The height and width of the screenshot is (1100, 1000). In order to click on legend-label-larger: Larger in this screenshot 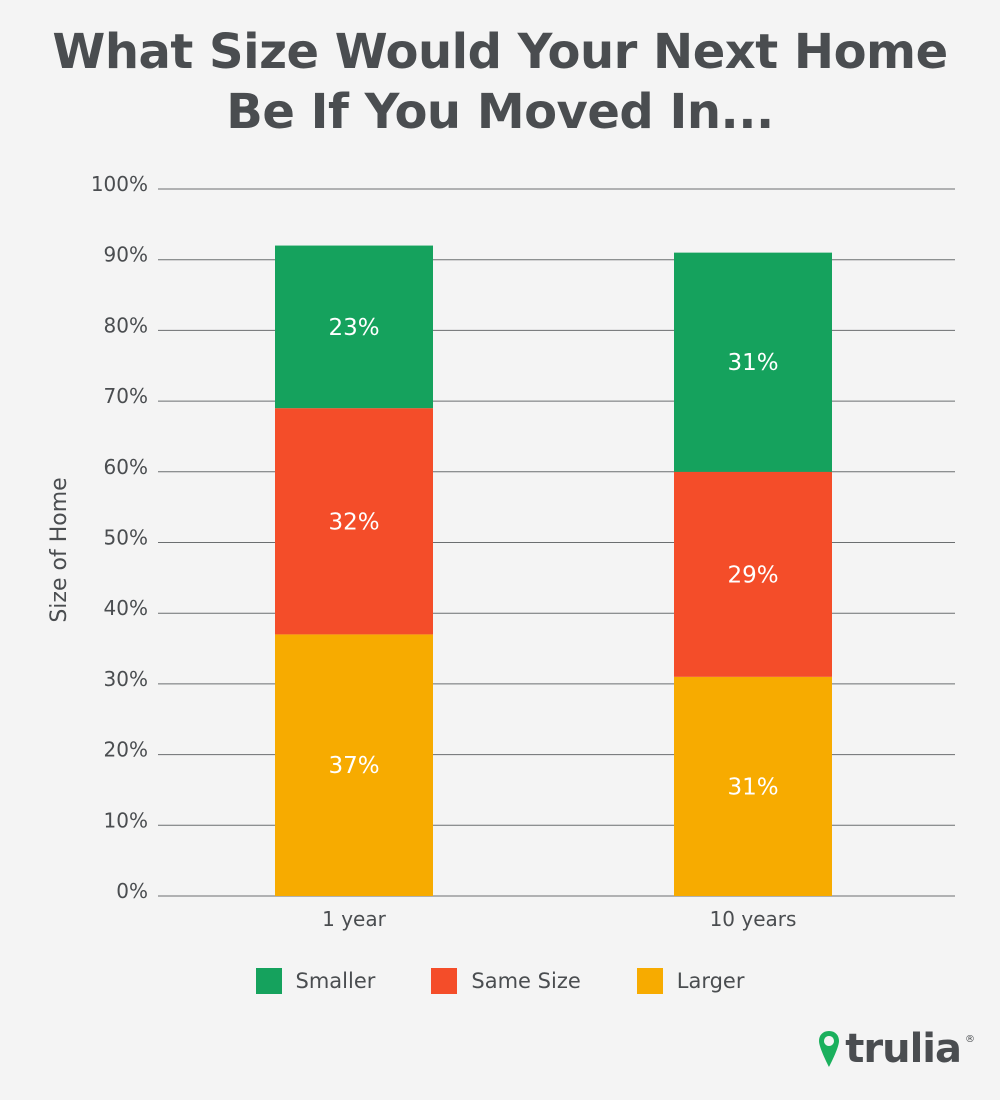, I will do `click(710, 981)`.